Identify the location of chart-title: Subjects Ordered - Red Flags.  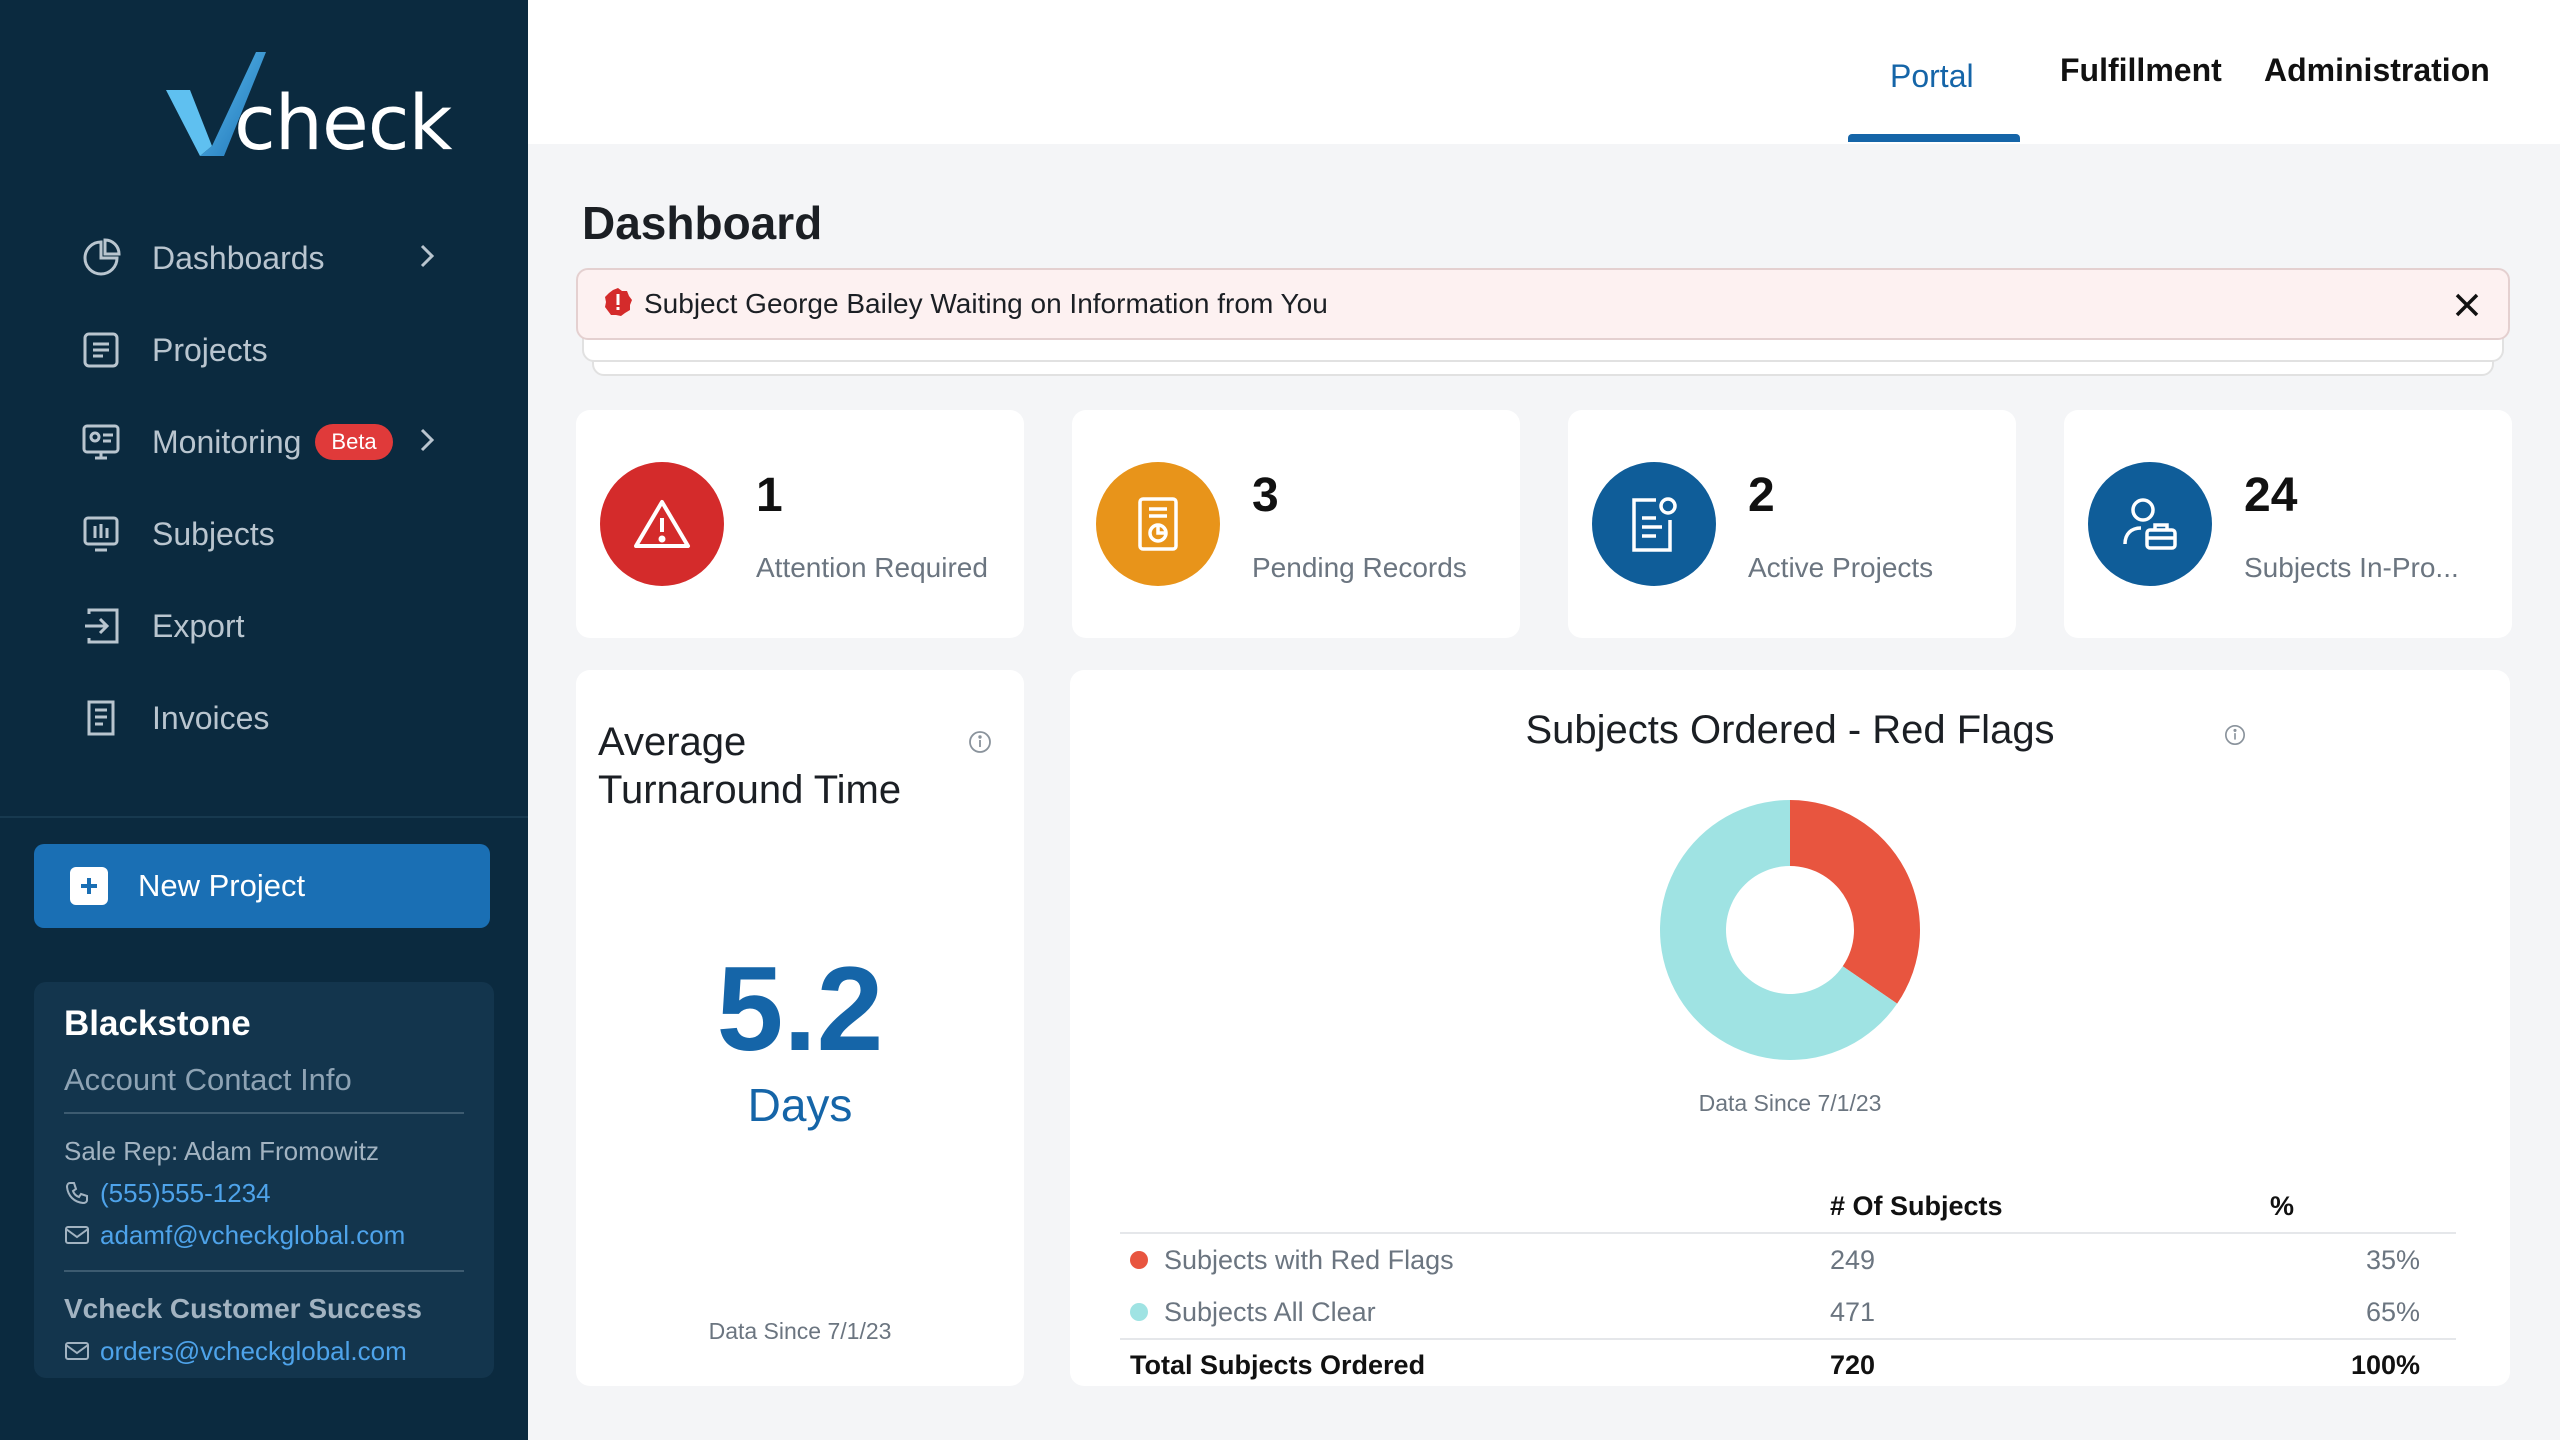
(1790, 730).